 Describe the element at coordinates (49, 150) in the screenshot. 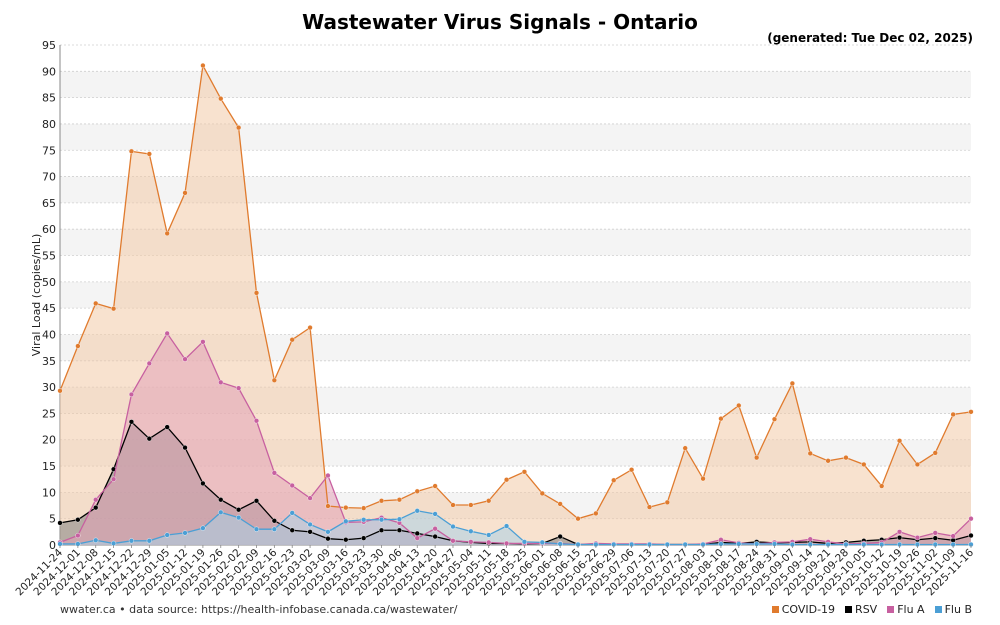

I see `y-tick-label: 75` at that location.